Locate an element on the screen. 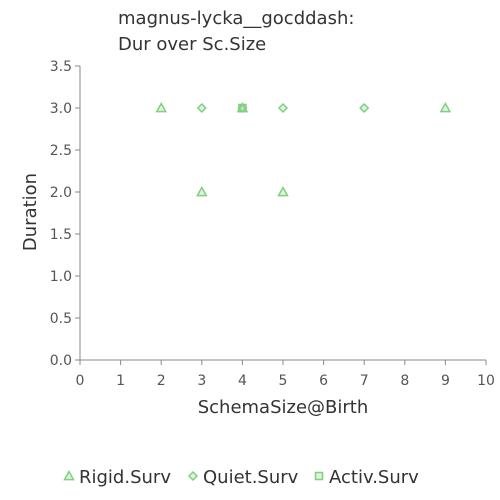  y-tick-label: 3.0 is located at coordinates (61, 109).